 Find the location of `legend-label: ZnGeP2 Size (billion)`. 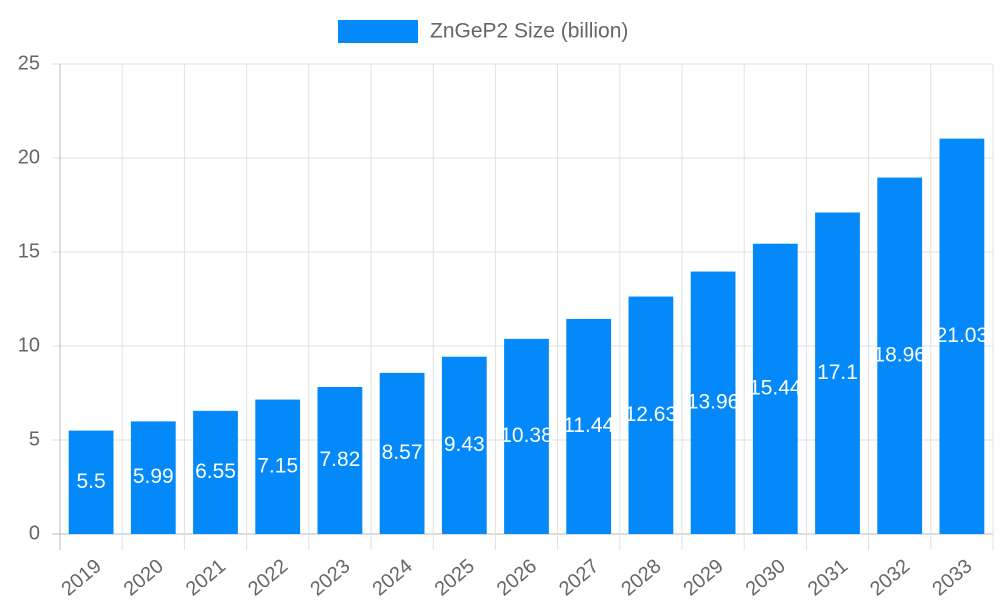

legend-label: ZnGeP2 Size (billion) is located at coordinates (529, 31).